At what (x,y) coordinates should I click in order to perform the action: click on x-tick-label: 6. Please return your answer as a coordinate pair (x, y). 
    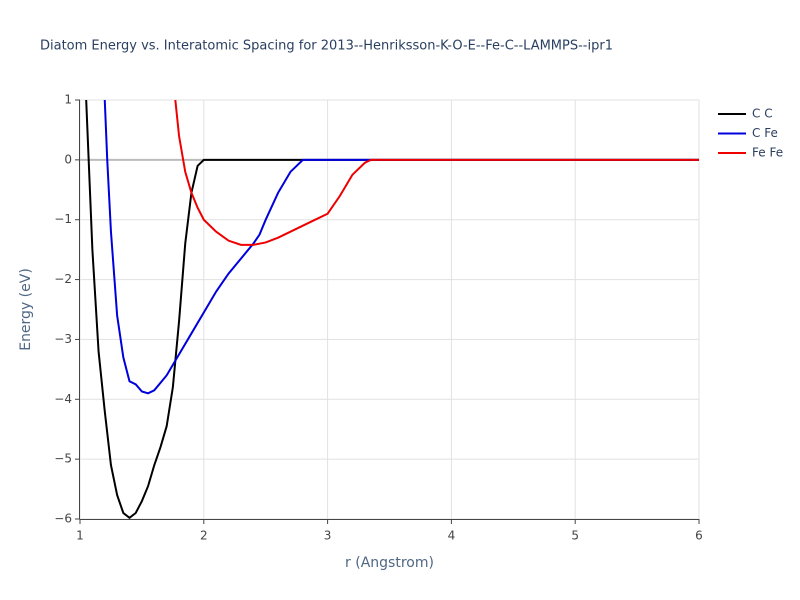
    Looking at the image, I should click on (699, 536).